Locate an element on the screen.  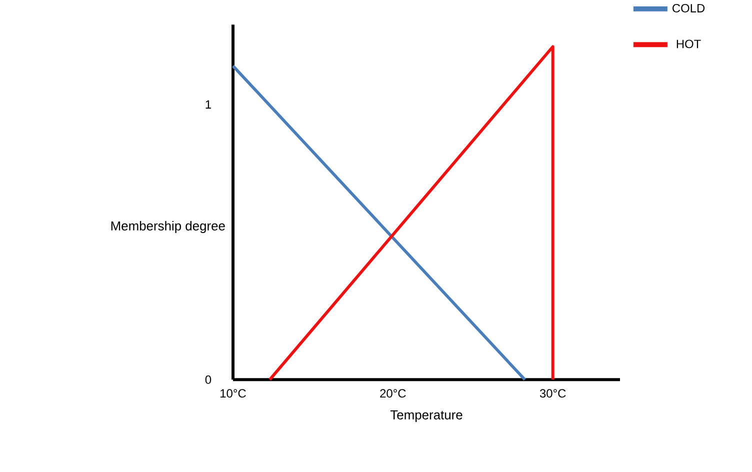
legend-label: COLD is located at coordinates (688, 8).